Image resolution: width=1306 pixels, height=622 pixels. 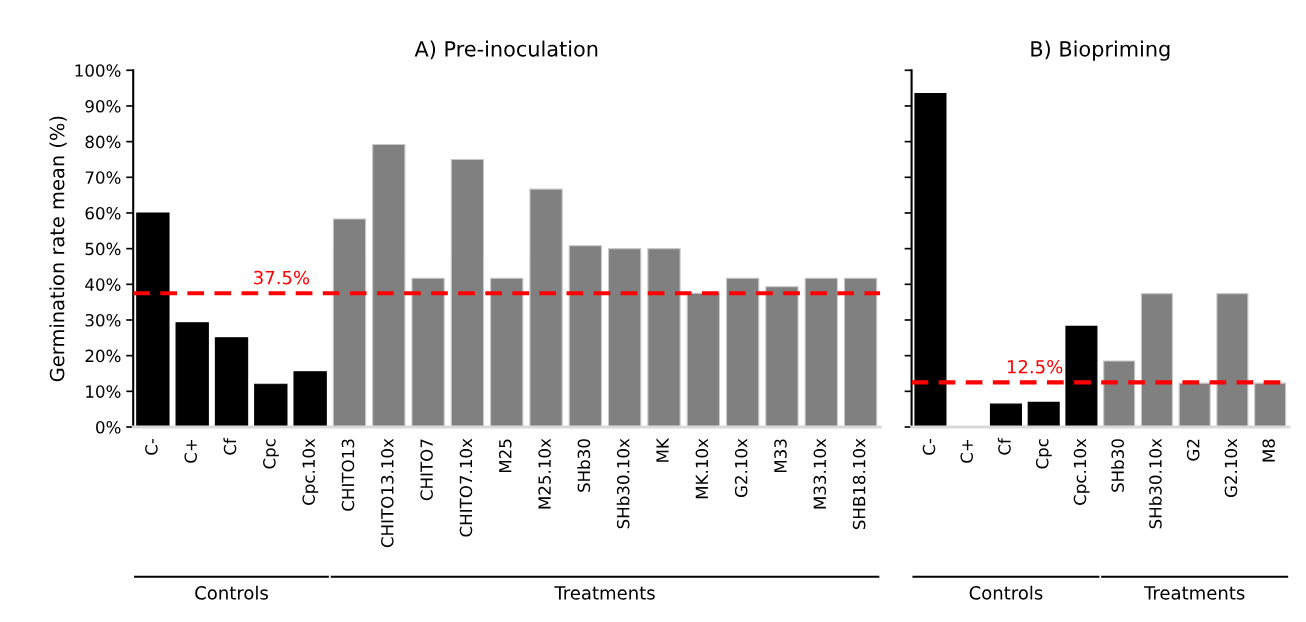 What do you see at coordinates (466, 487) in the screenshot?
I see `x-tick-label: CHITO7.10x` at bounding box center [466, 487].